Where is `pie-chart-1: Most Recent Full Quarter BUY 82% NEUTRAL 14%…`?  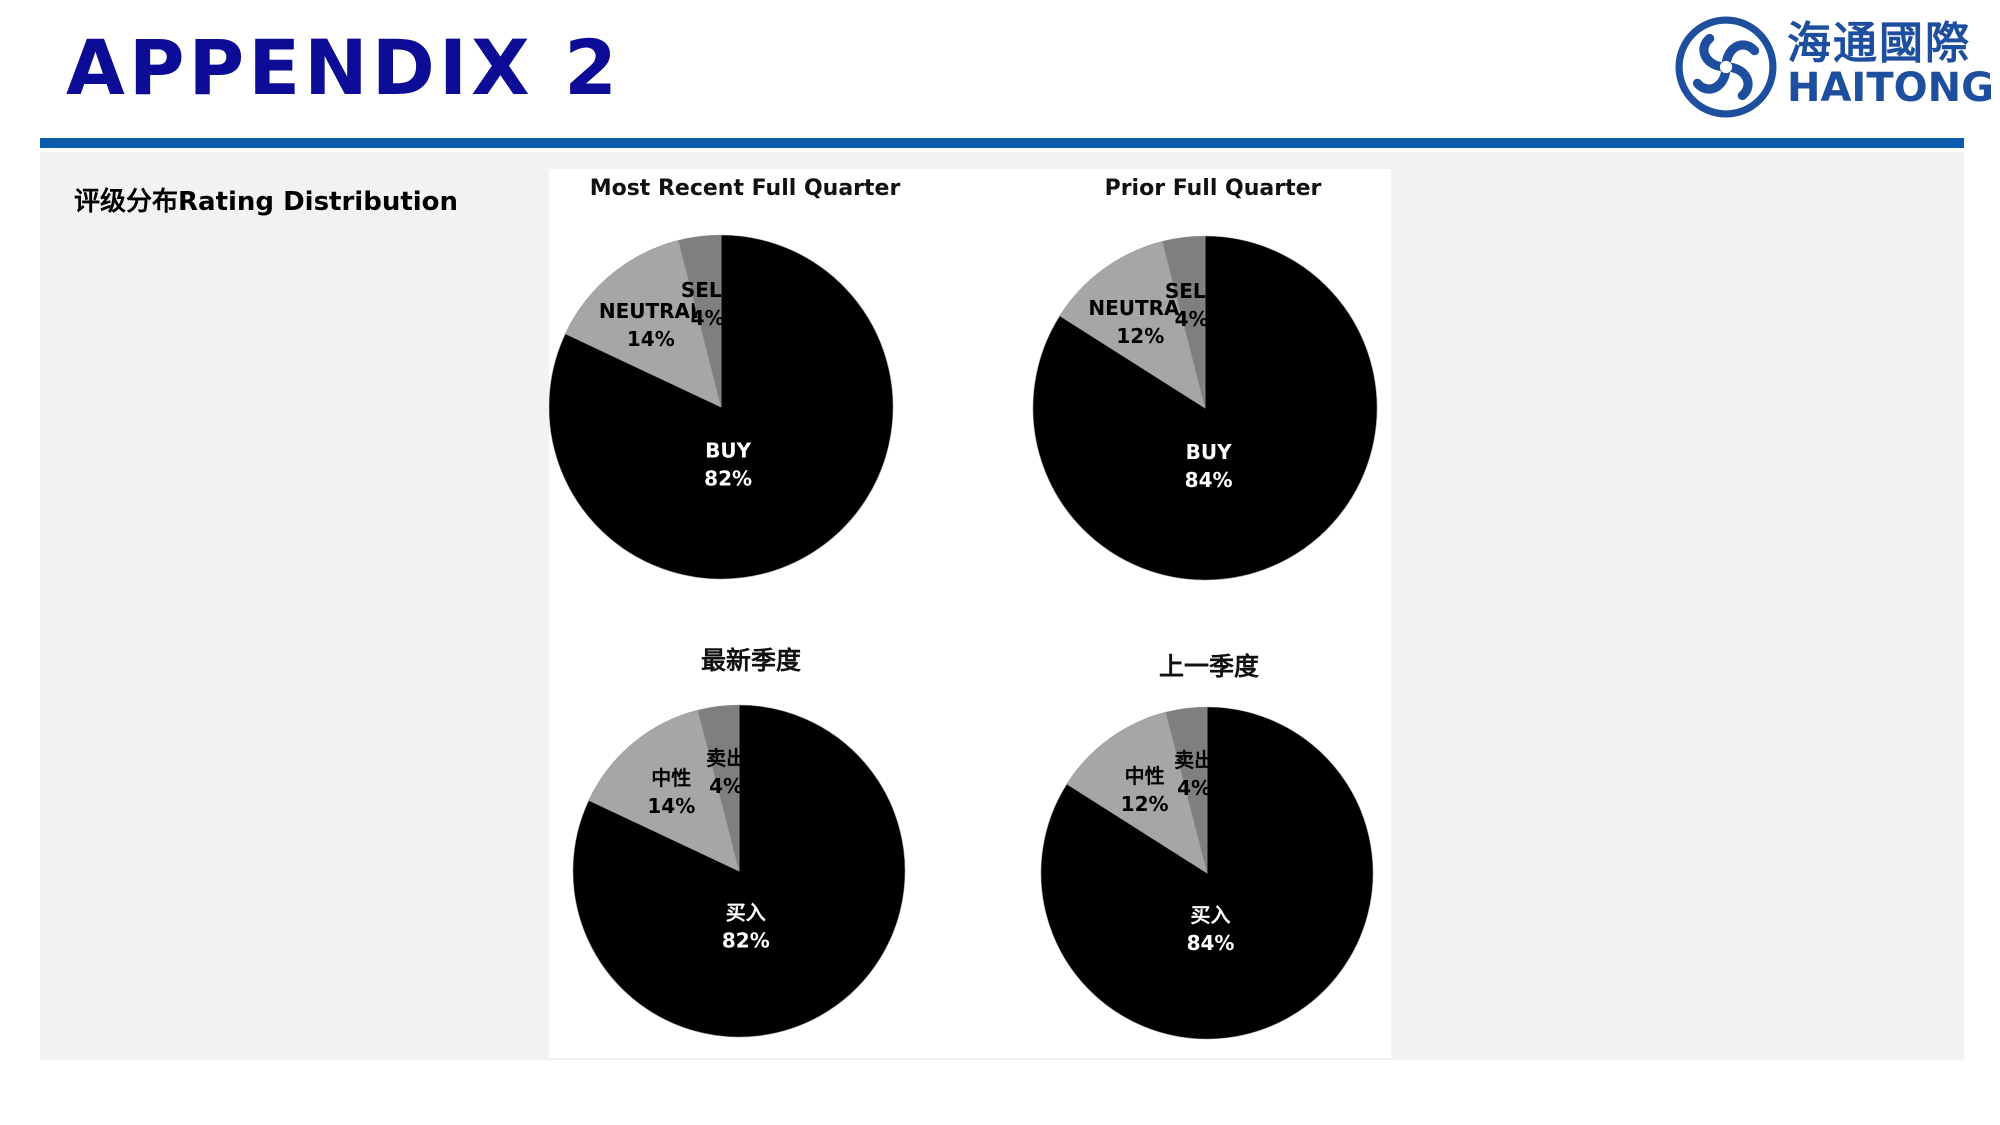 pie-chart-1: Most Recent Full Quarter BUY 82% NEUTRAL 14%… is located at coordinates (725, 378).